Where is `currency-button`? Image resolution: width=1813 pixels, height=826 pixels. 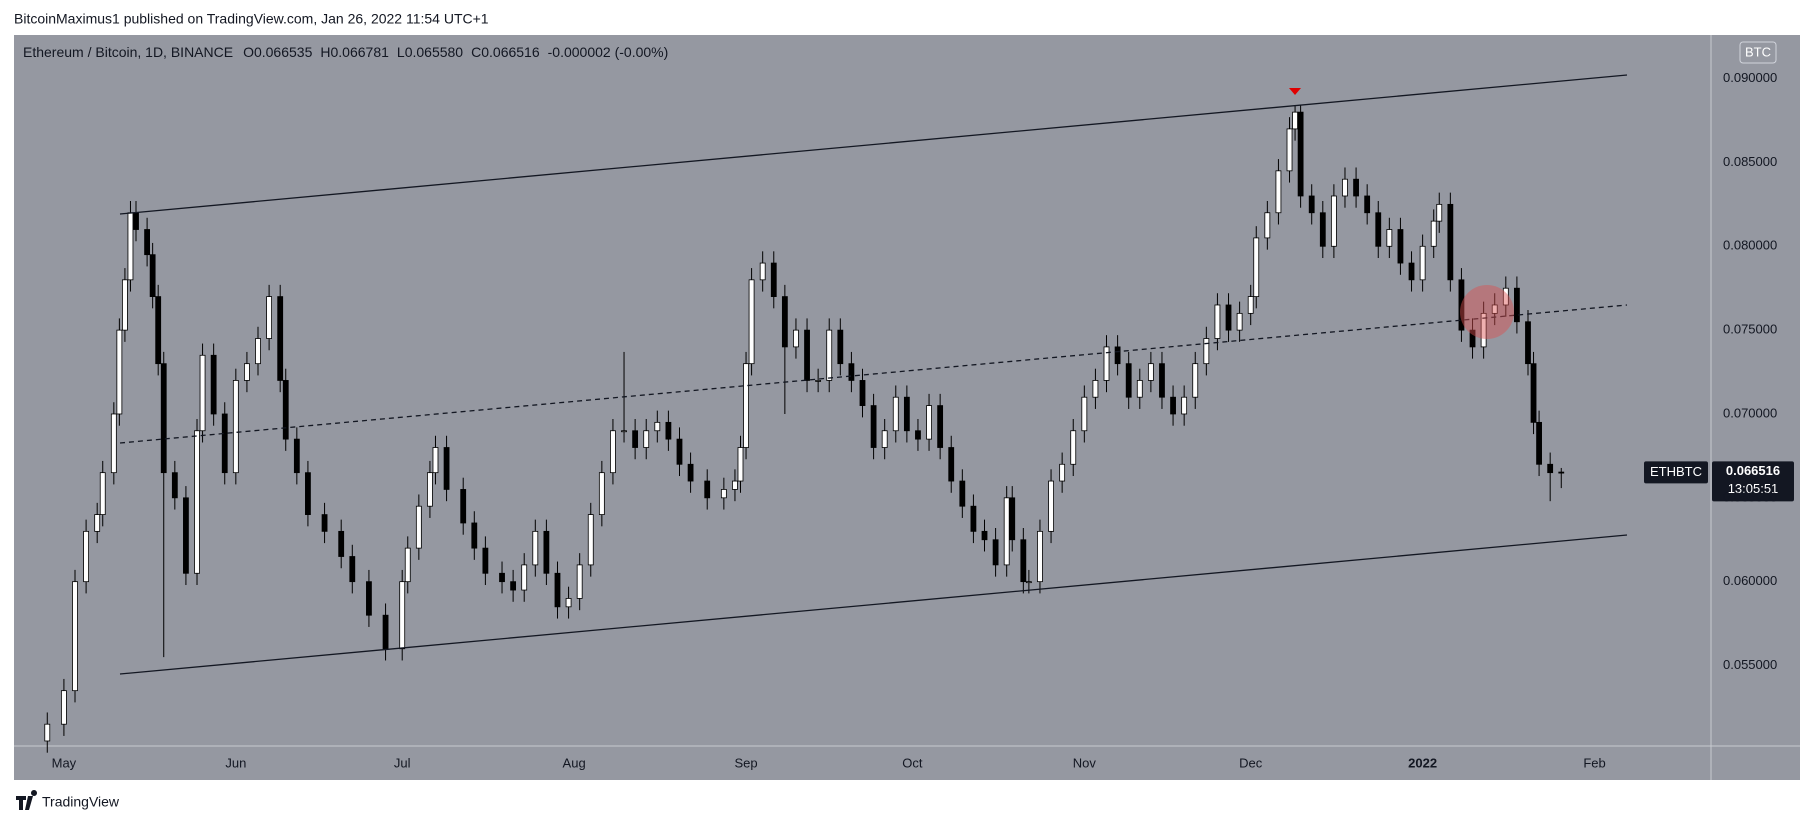
currency-button is located at coordinates (1758, 52).